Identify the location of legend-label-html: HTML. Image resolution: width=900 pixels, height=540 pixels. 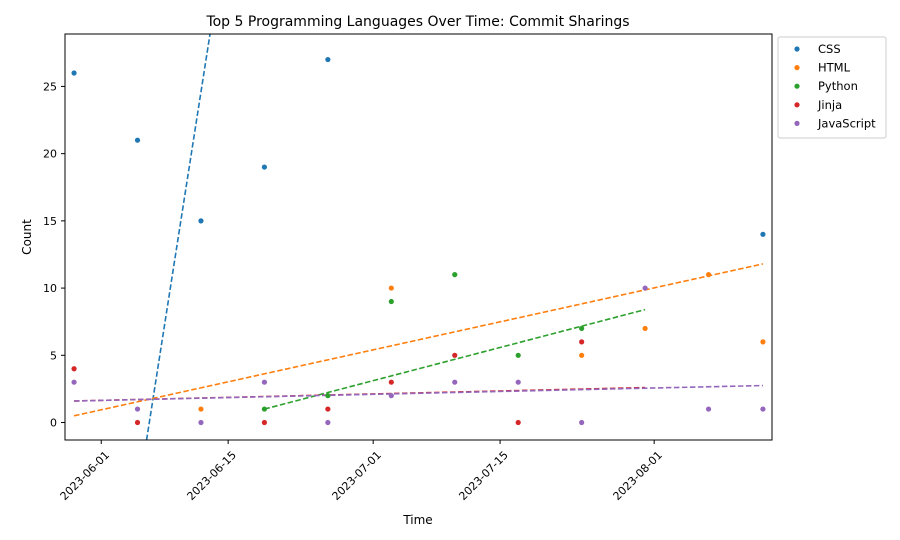
(834, 68).